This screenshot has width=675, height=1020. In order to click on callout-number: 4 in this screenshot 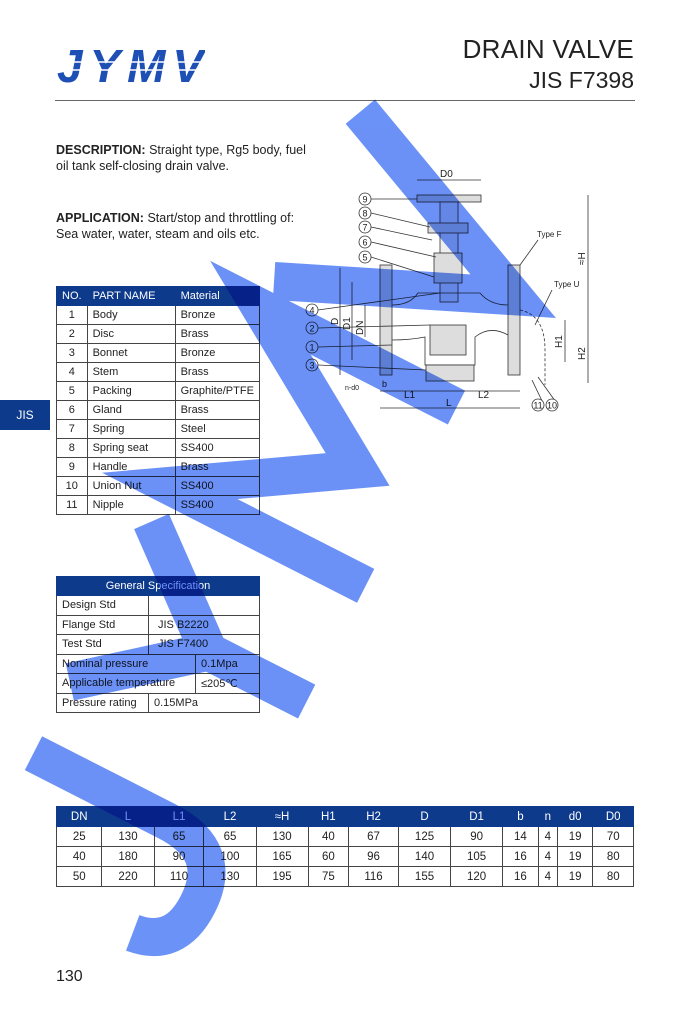, I will do `click(311, 311)`.